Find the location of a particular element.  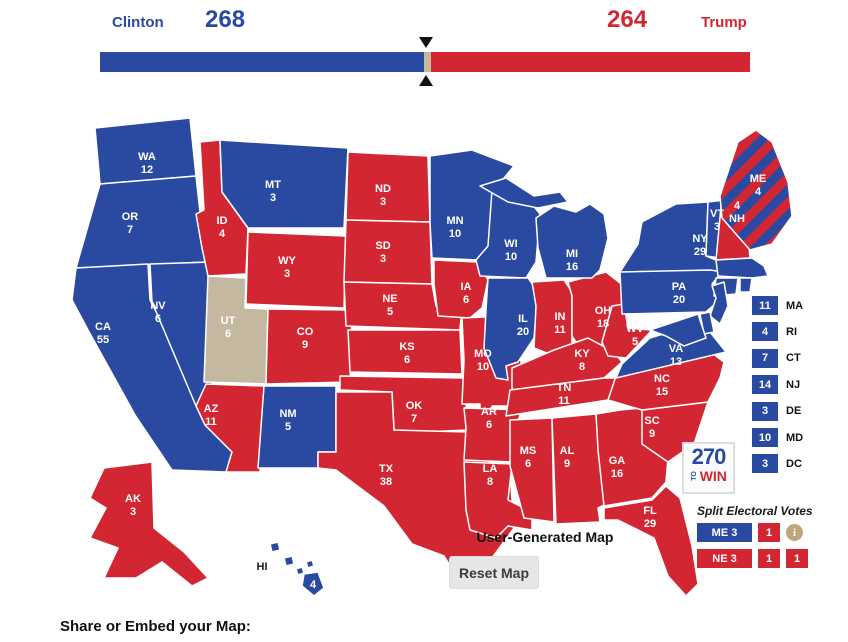

legend-row-nj: 14 NJ is located at coordinates (776, 385).